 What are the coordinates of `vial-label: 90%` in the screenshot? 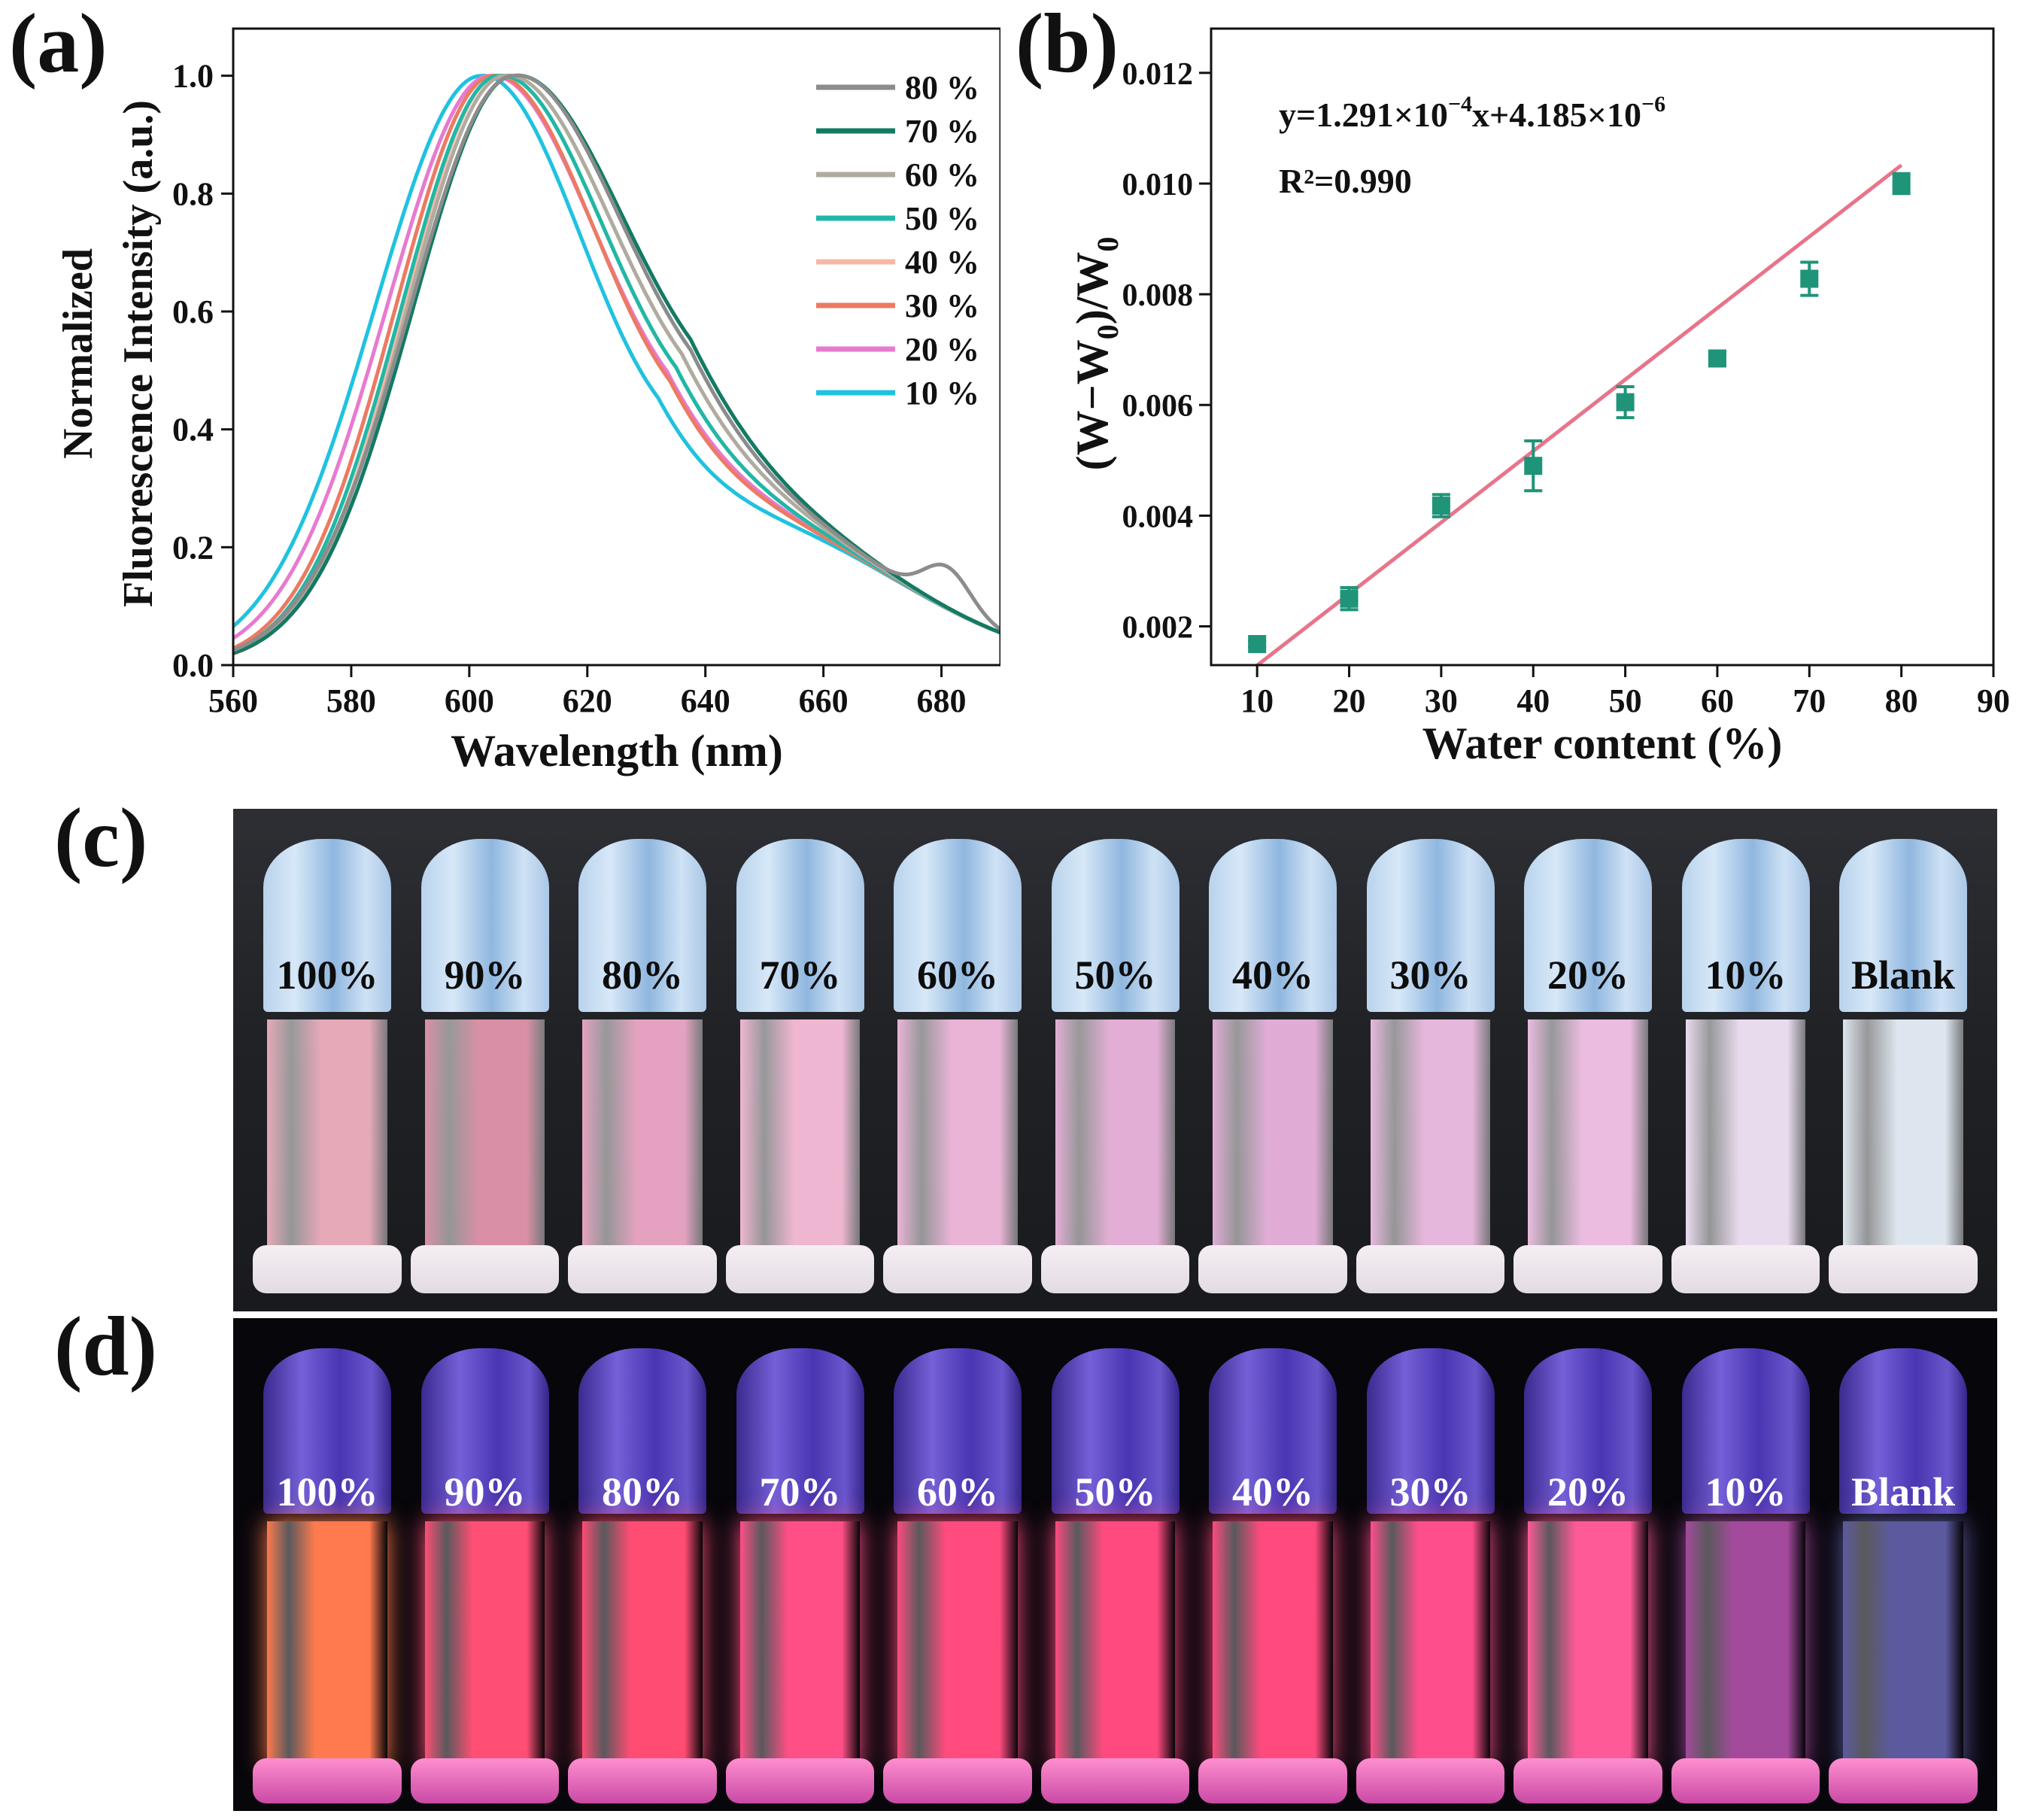 It's located at (485, 1492).